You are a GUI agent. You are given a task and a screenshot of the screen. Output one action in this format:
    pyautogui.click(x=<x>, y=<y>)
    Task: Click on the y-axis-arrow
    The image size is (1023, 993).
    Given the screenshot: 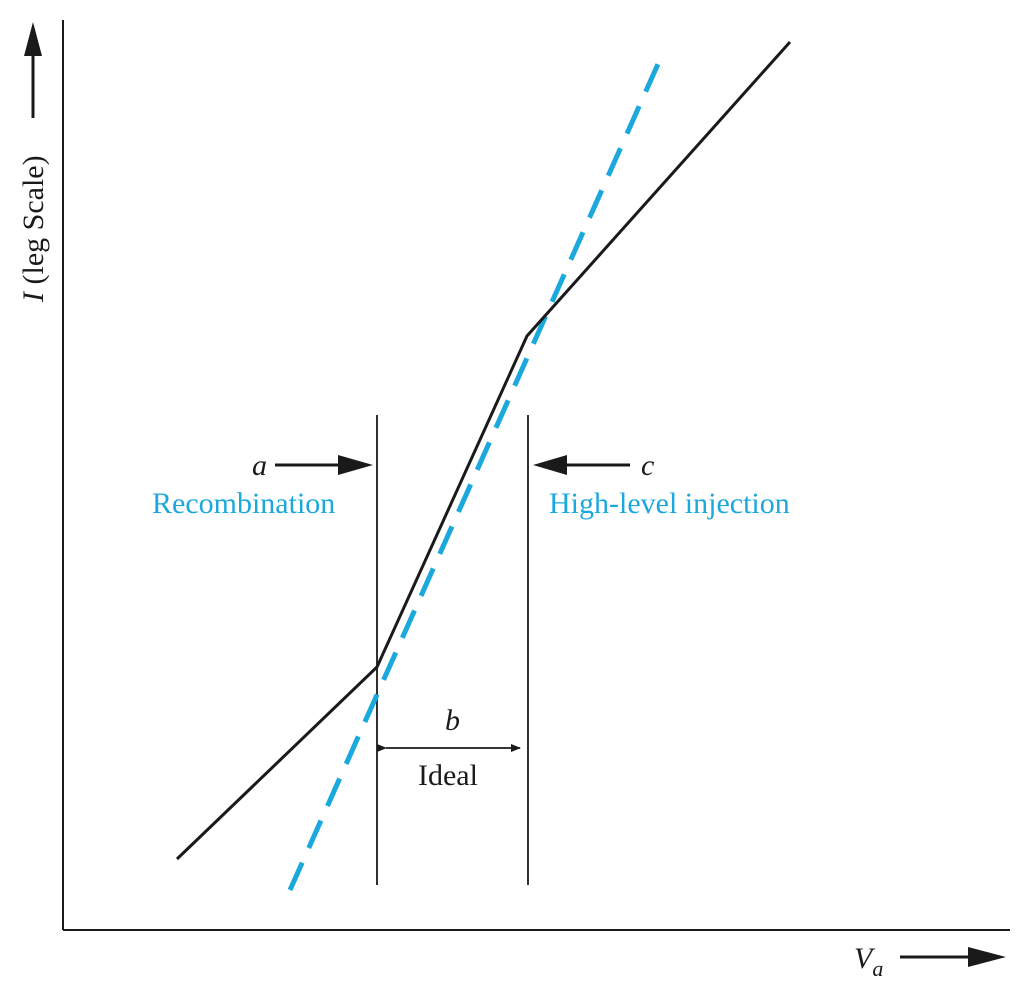 What is the action you would take?
    pyautogui.click(x=33, y=70)
    